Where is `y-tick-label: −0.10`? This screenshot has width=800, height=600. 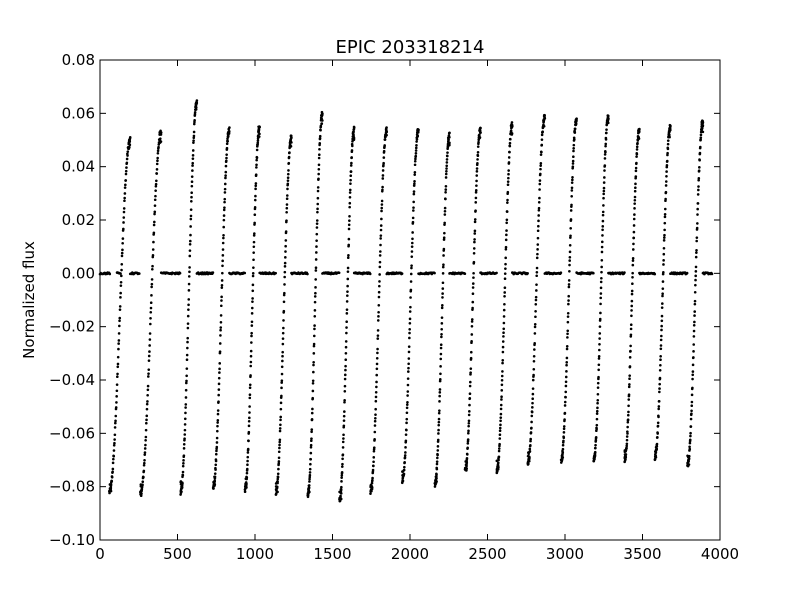
y-tick-label: −0.10 is located at coordinates (72, 540).